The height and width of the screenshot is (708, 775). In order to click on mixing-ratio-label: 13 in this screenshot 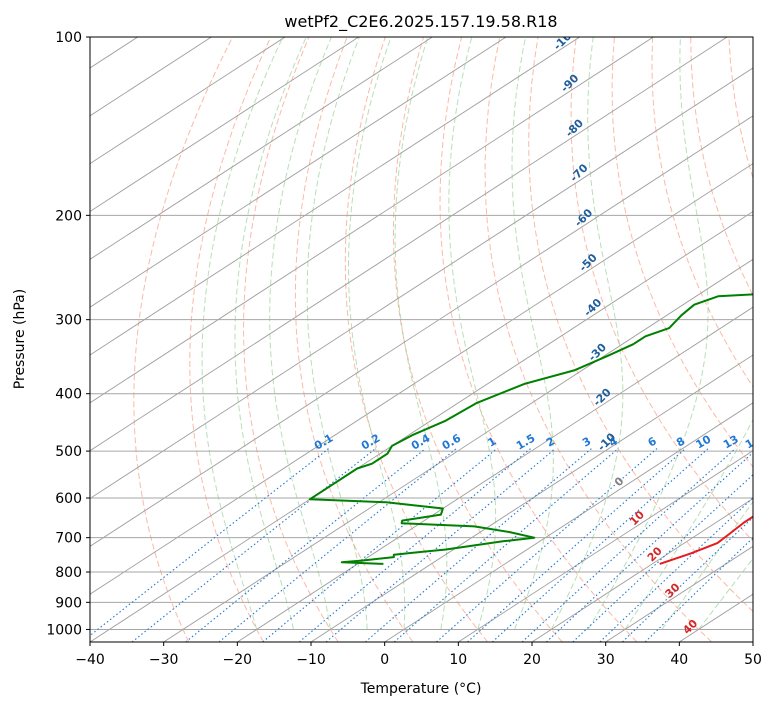, I will do `click(731, 442)`.